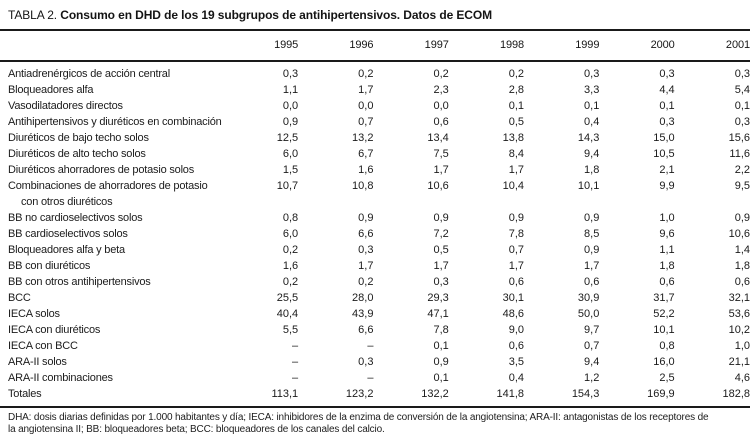  What do you see at coordinates (592, 378) in the screenshot?
I see `cell-value: 1,2` at bounding box center [592, 378].